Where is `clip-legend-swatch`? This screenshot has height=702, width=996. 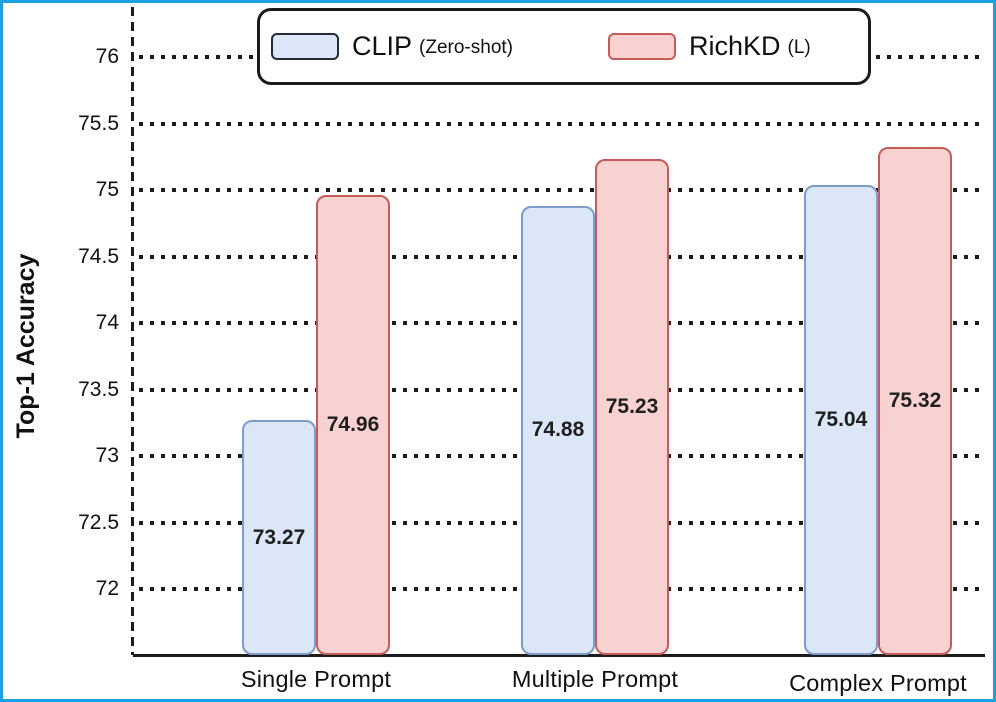
clip-legend-swatch is located at coordinates (305, 46).